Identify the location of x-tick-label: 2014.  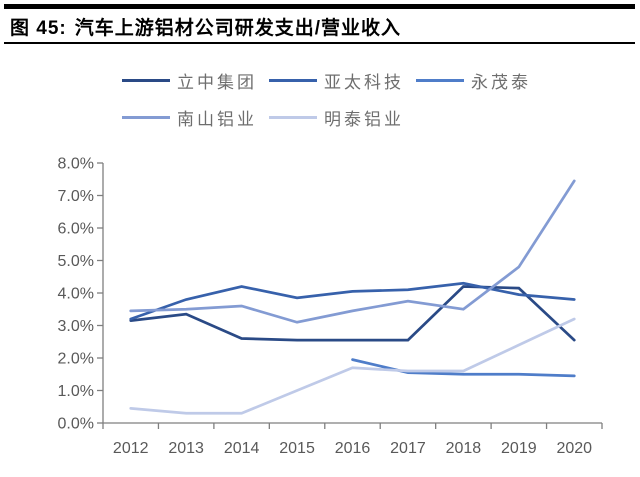
(242, 448).